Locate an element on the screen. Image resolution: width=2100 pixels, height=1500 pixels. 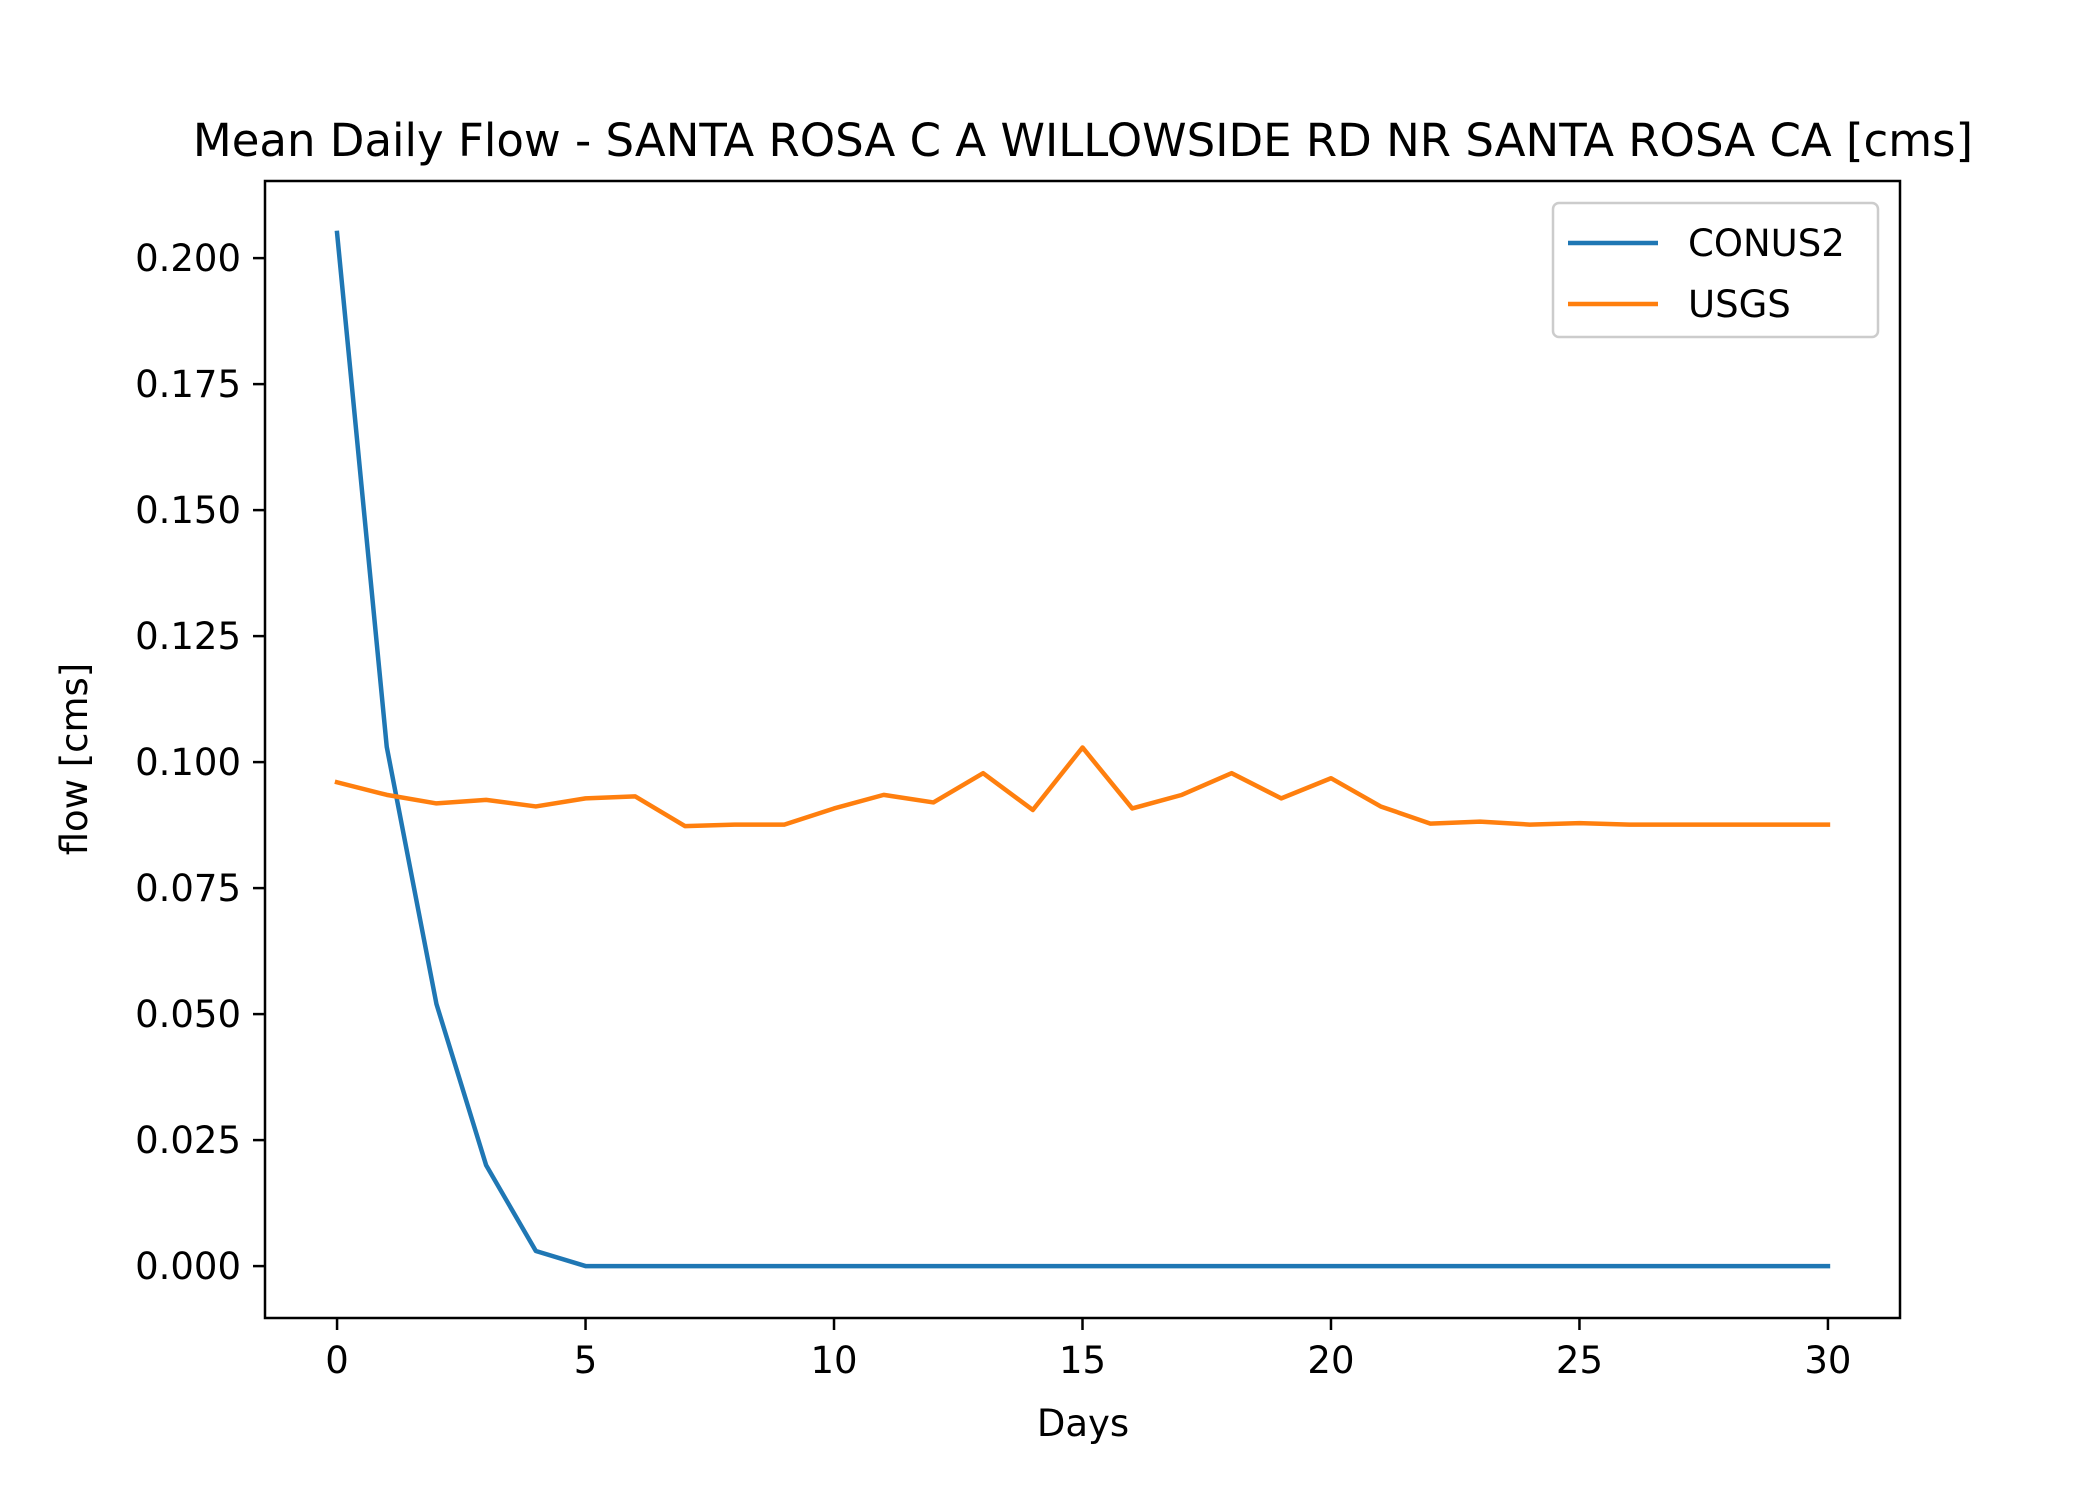
y-tick-label: 0.025 is located at coordinates (188, 1140).